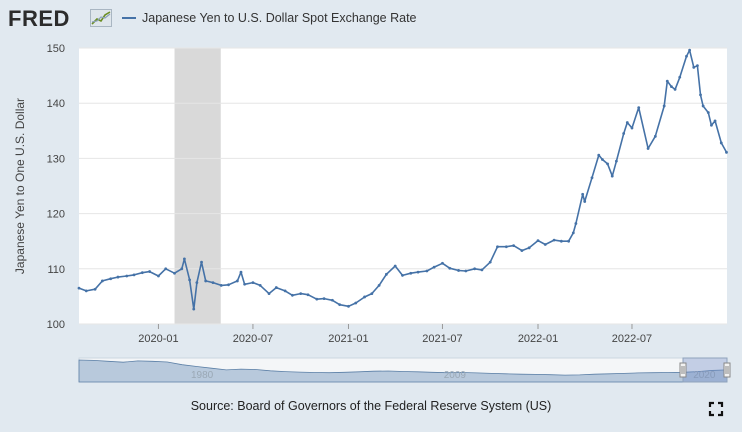 The height and width of the screenshot is (432, 742). What do you see at coordinates (56, 49) in the screenshot?
I see `y-tick-label: 150` at bounding box center [56, 49].